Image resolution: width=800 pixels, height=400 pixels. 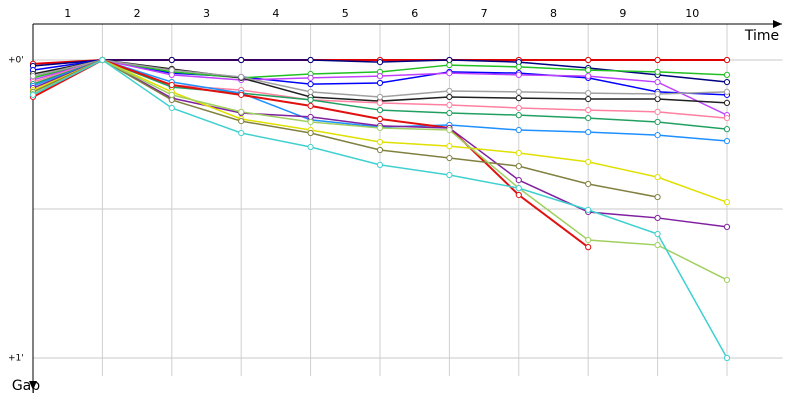 What do you see at coordinates (484, 13) in the screenshot?
I see `x-tick-label: 7` at bounding box center [484, 13].